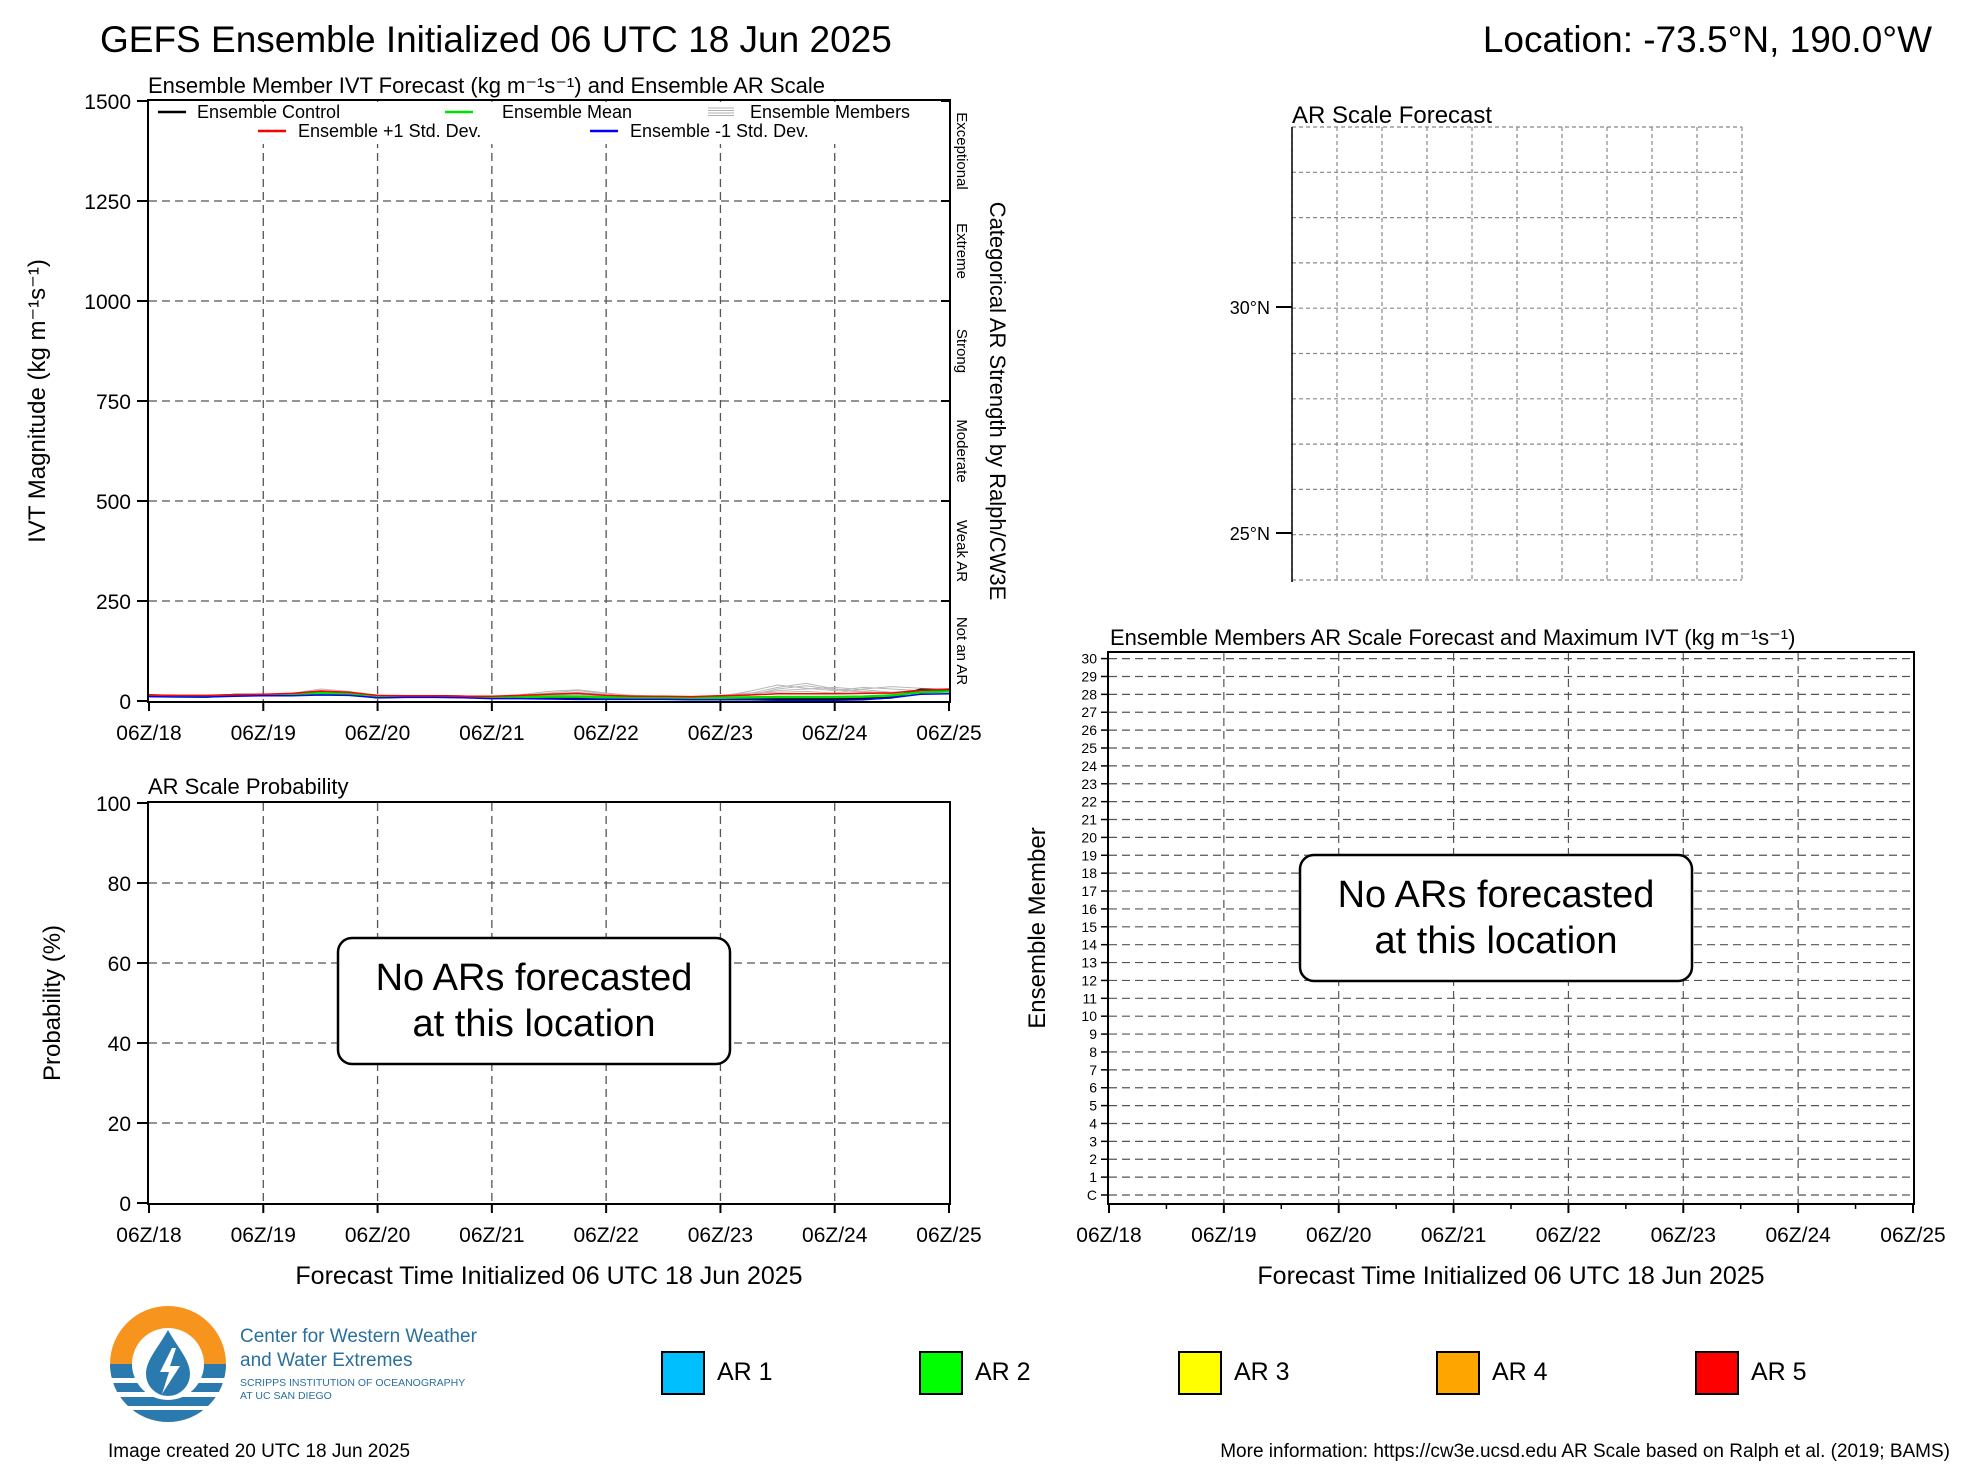 Image resolution: width=1967 pixels, height=1480 pixels. I want to click on members-ytick-label: 14, so click(1089, 945).